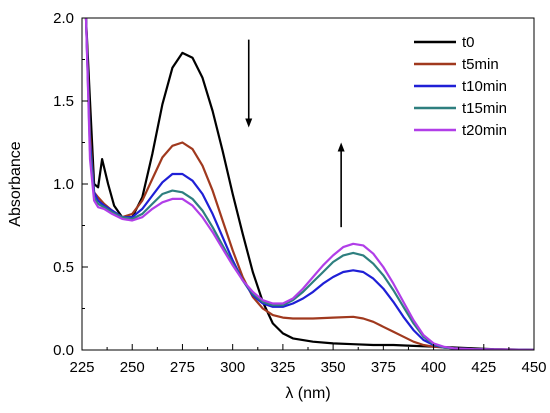  I want to click on x-tick-label: 350, so click(333, 367).